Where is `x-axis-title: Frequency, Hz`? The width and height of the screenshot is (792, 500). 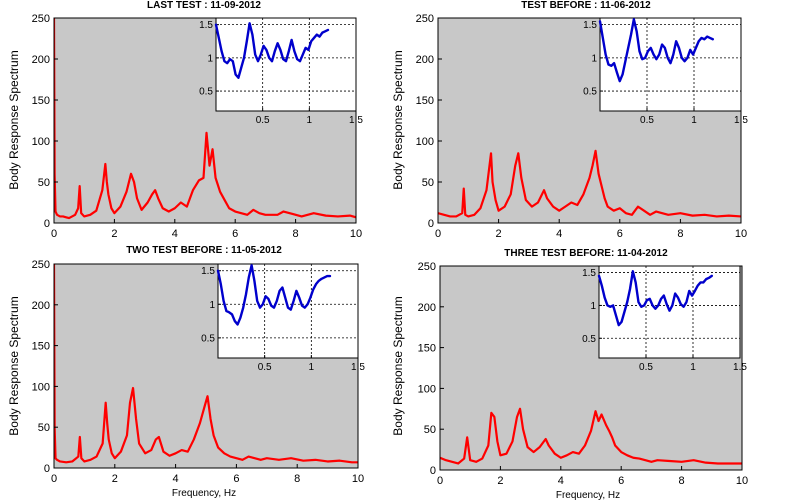 x-axis-title: Frequency, Hz is located at coordinates (204, 493).